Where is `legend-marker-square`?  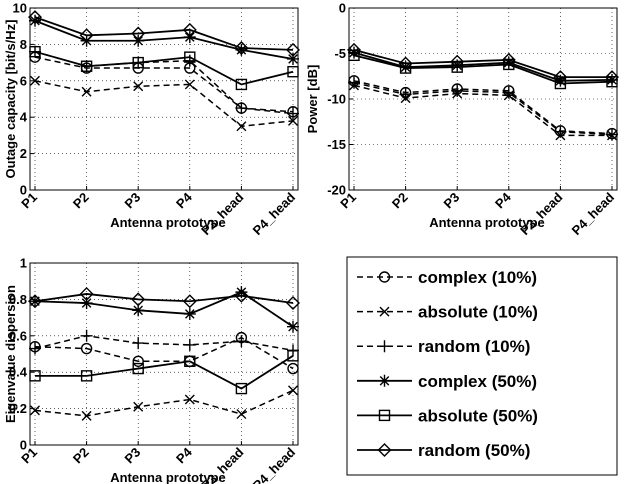
legend-marker-square is located at coordinates (384, 415).